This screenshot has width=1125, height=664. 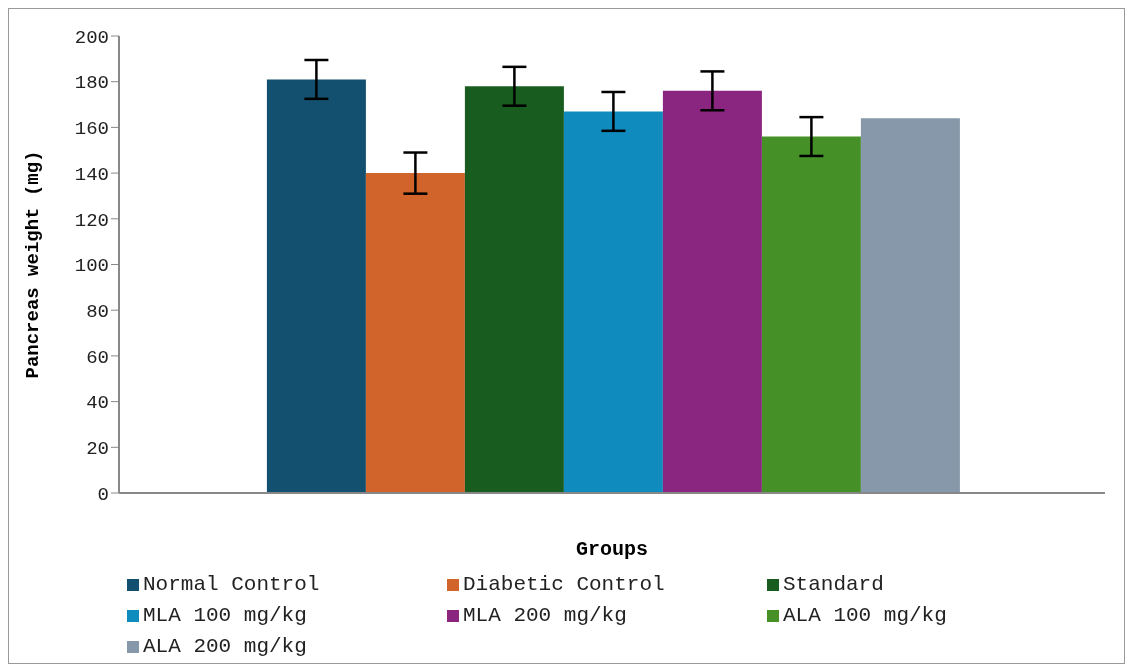 What do you see at coordinates (91, 37) in the screenshot?
I see `y-tick-label: 200` at bounding box center [91, 37].